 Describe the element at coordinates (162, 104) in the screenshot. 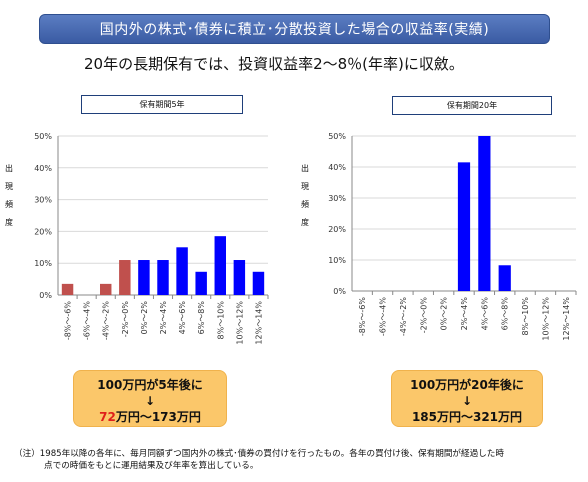

I see `chart-title-5y: 保有期間5年` at that location.